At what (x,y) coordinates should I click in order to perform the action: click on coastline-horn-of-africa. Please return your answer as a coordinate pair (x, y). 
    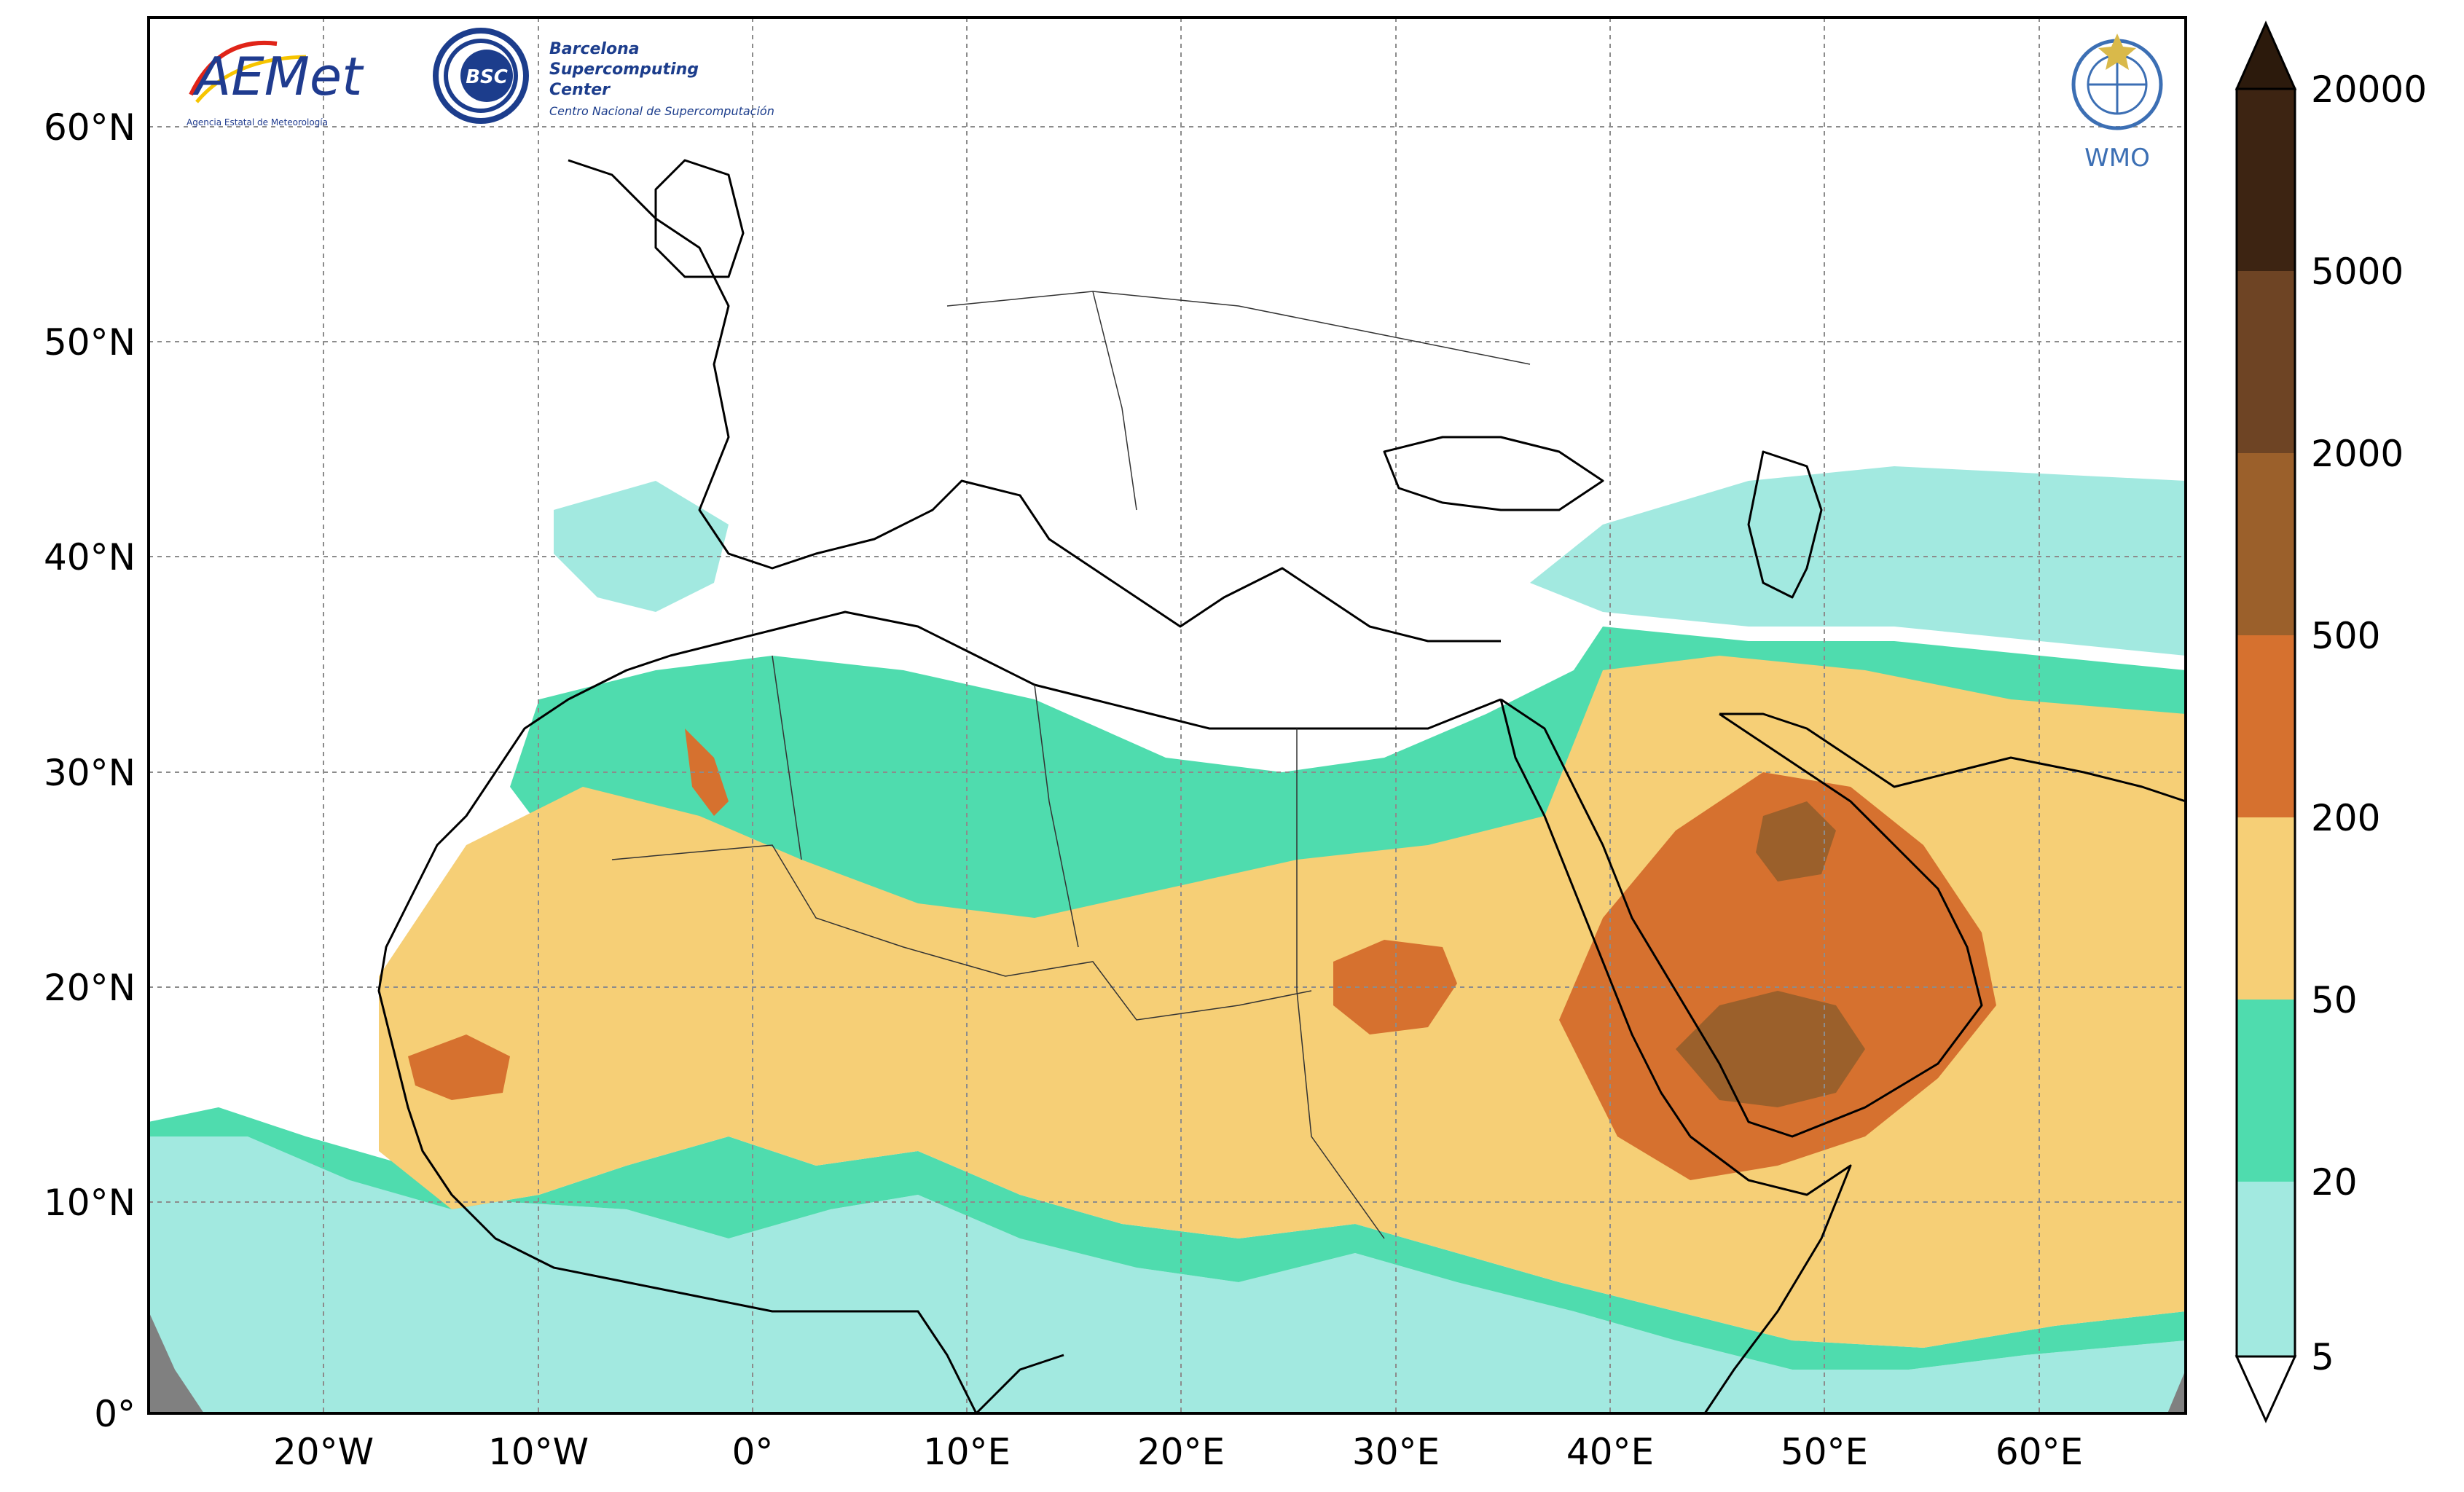
    Looking at the image, I should click on (1771, 1274).